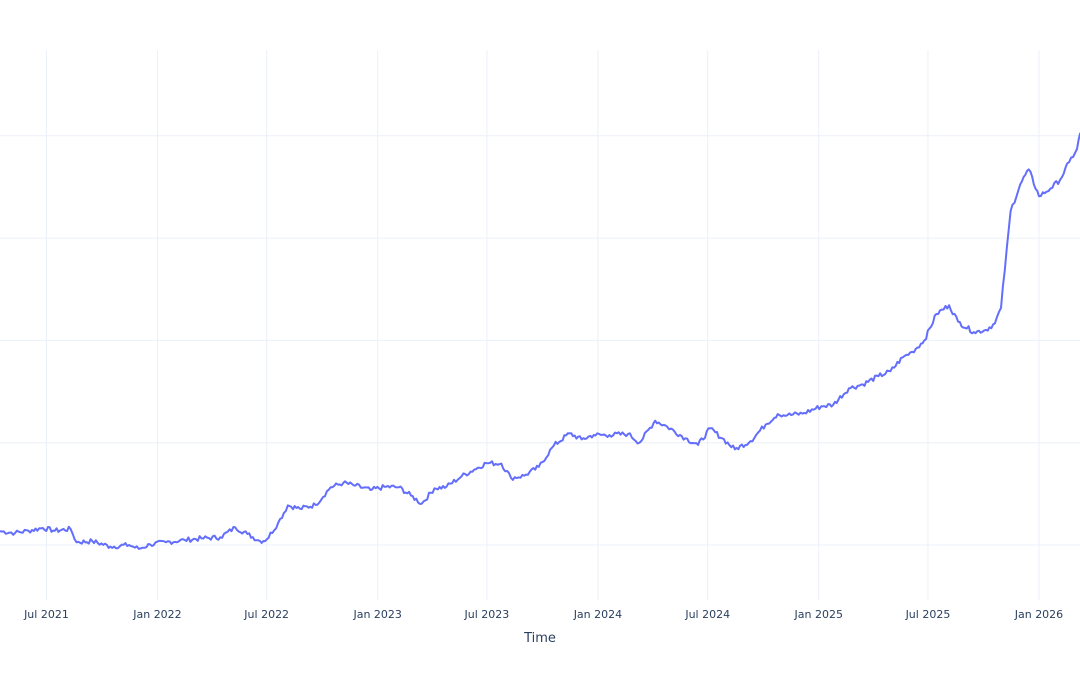 The image size is (1080, 675). Describe the element at coordinates (928, 614) in the screenshot. I see `x-tick-label: Jul 2025` at that location.